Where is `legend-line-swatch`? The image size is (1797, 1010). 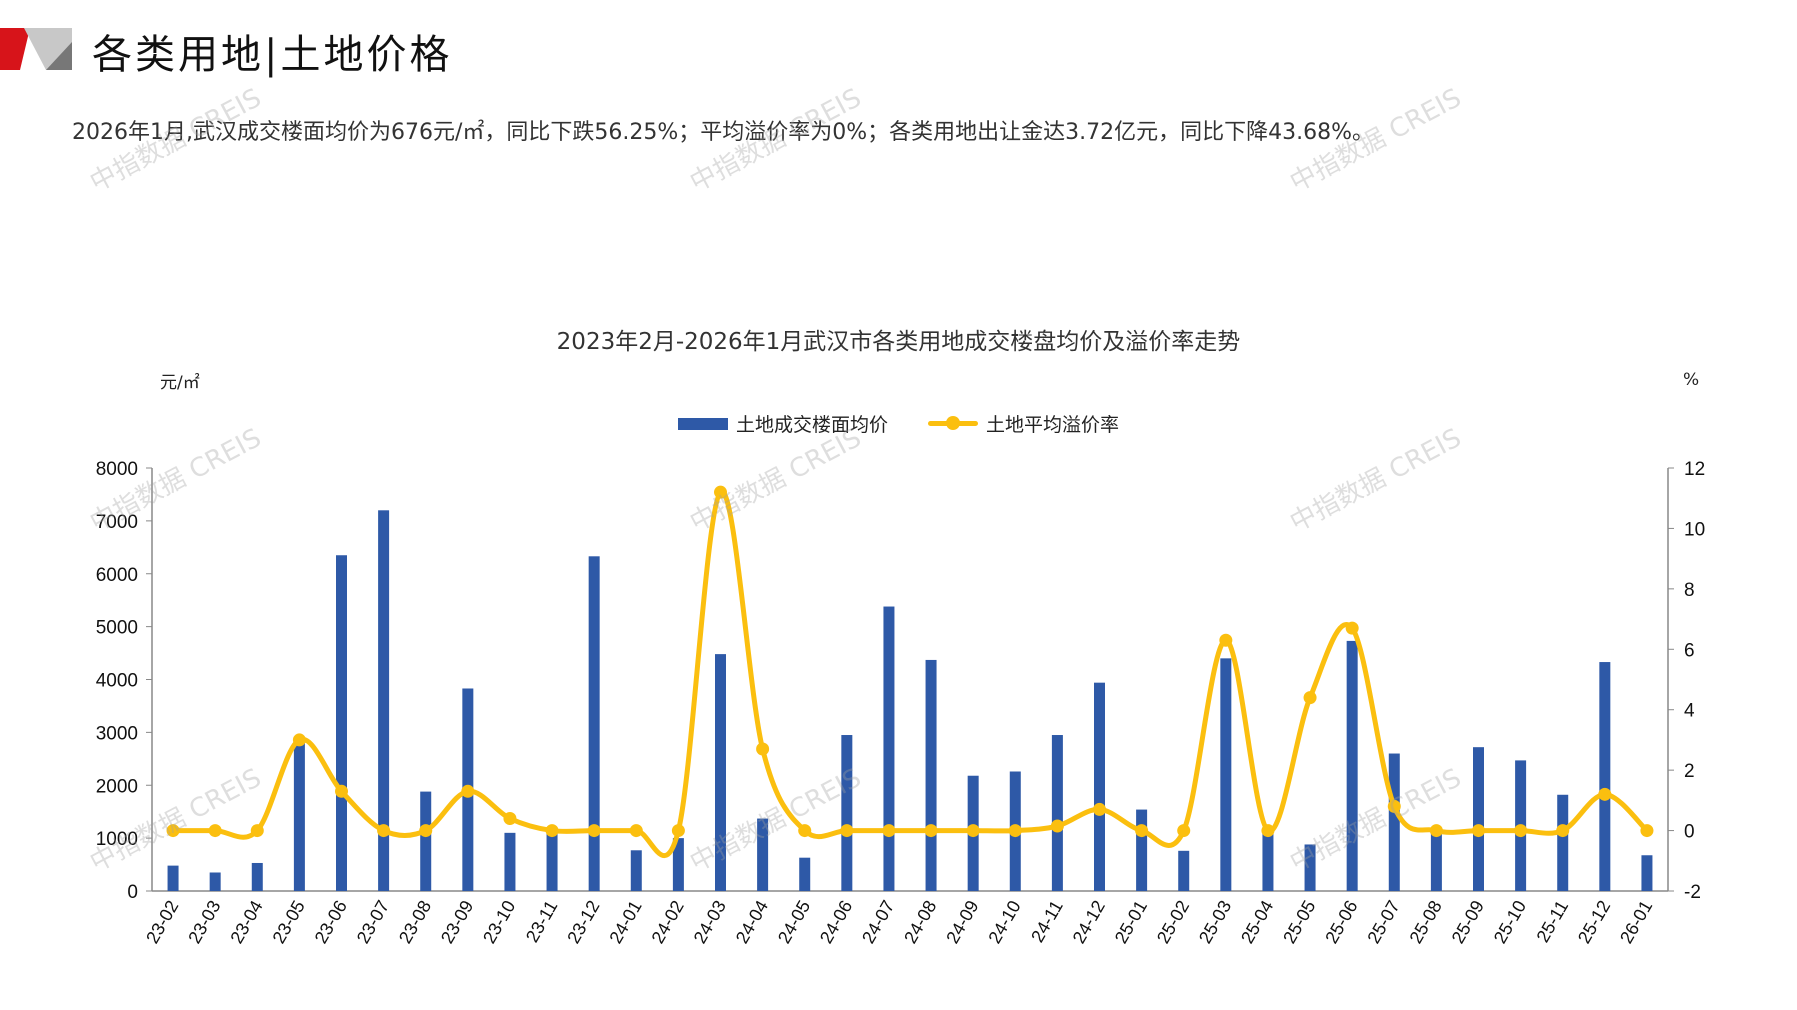 legend-line-swatch is located at coordinates (953, 423).